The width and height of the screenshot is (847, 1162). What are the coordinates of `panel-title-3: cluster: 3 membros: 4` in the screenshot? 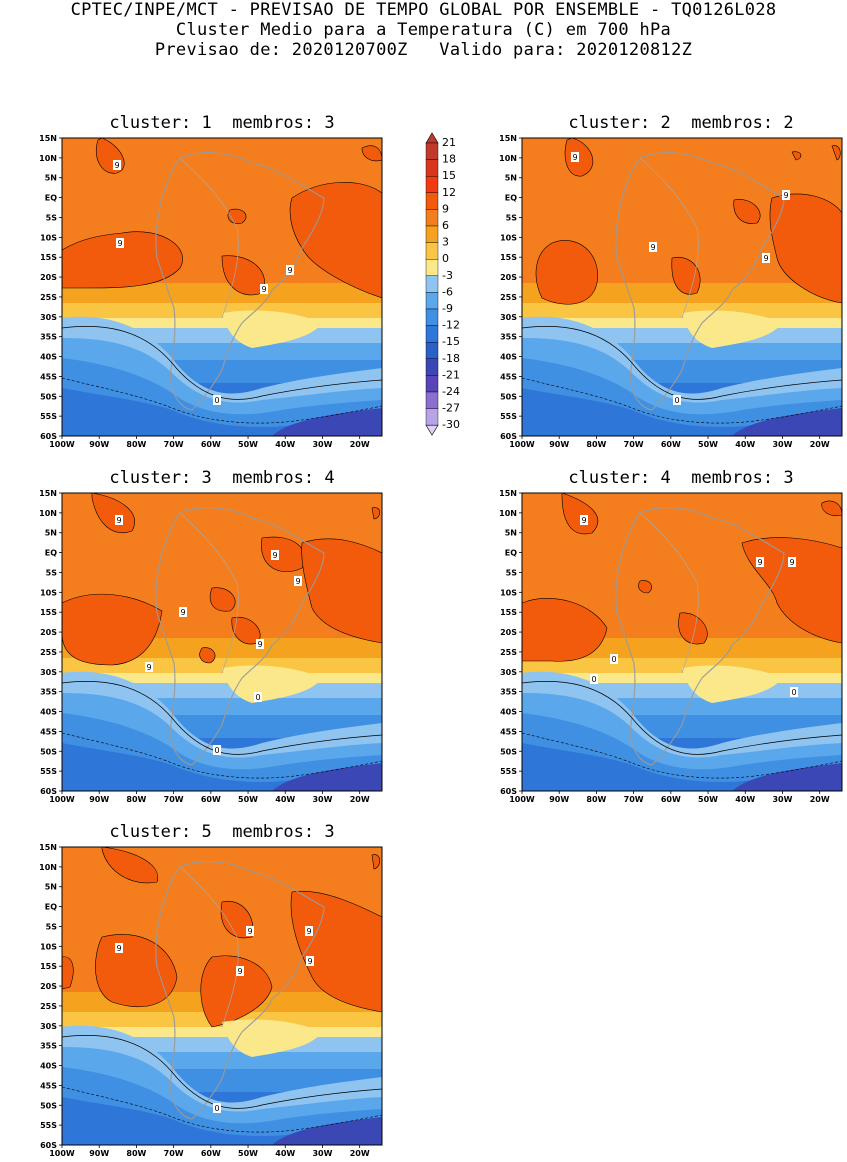 It's located at (222, 478).